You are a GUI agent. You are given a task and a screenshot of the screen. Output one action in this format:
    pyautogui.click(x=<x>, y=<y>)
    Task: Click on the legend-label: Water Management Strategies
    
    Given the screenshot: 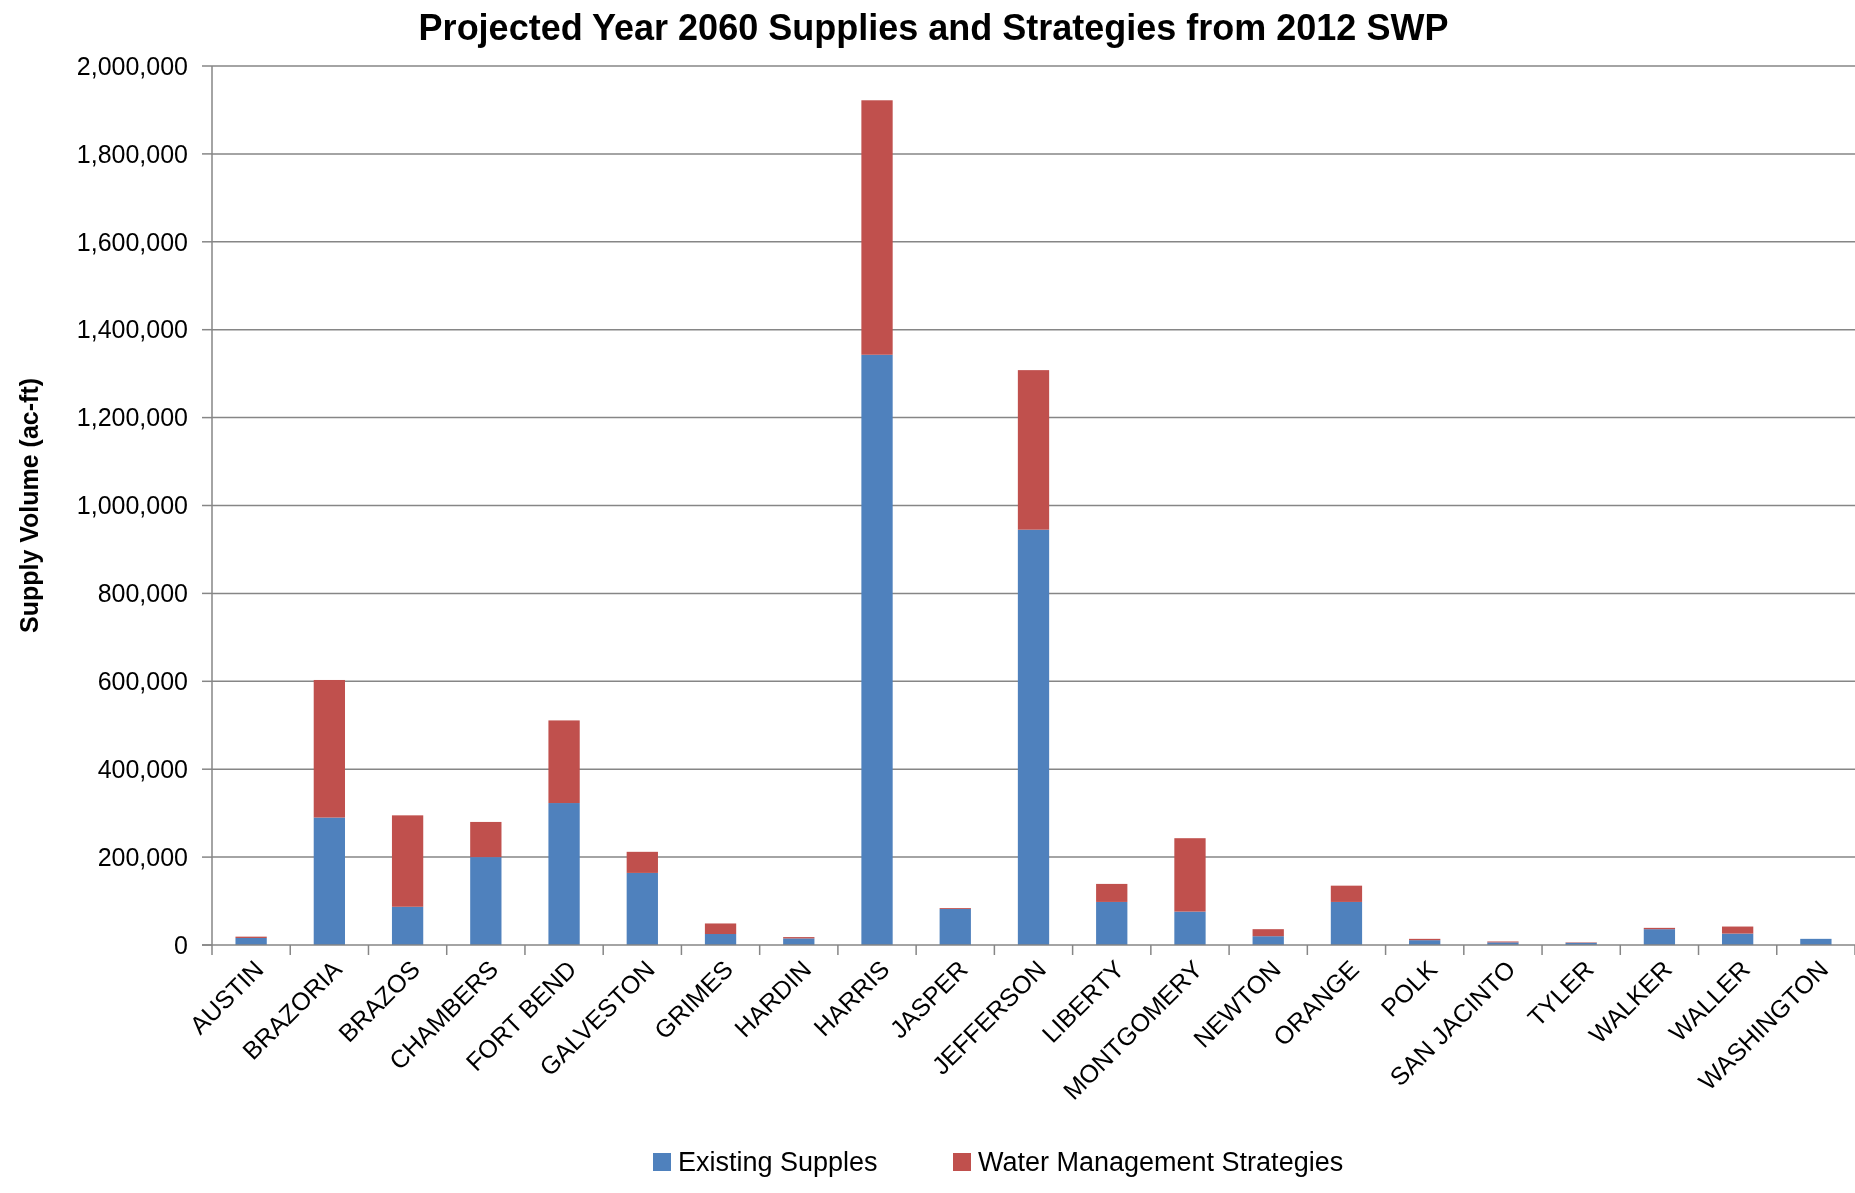 What is the action you would take?
    pyautogui.click(x=1161, y=1162)
    